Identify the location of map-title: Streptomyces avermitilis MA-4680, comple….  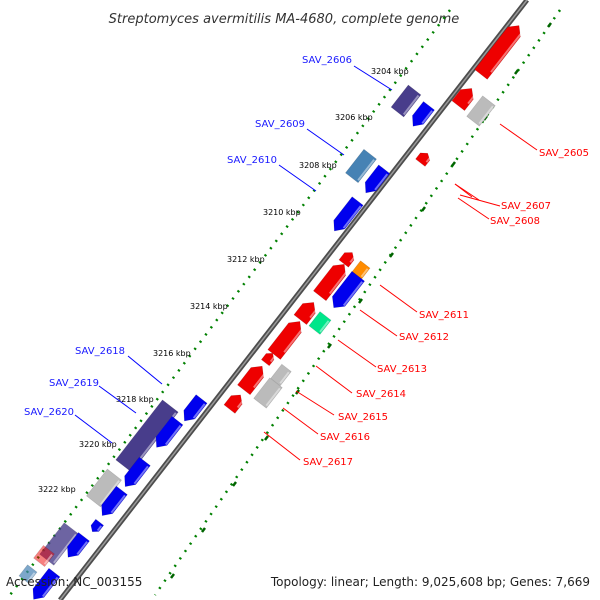
(284, 19).